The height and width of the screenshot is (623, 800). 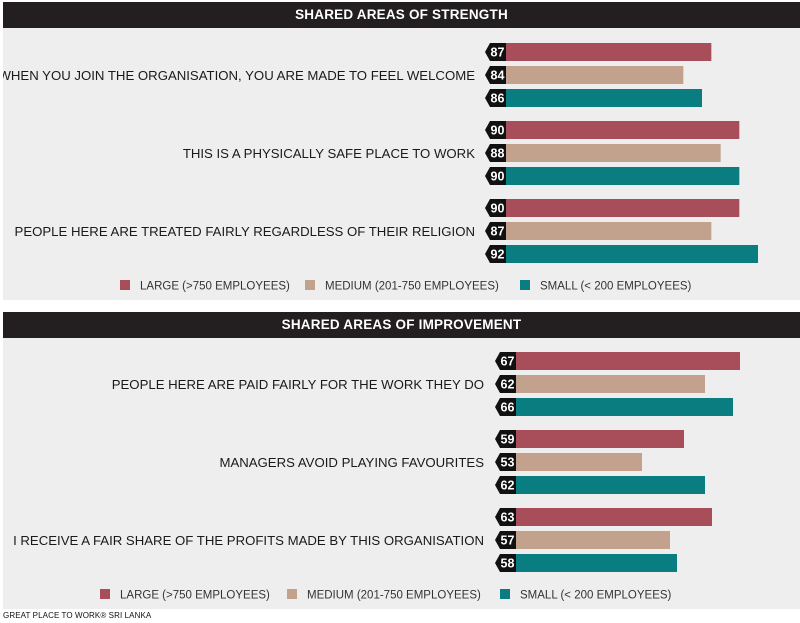 I want to click on value-label-large-1: 67, so click(x=508, y=362).